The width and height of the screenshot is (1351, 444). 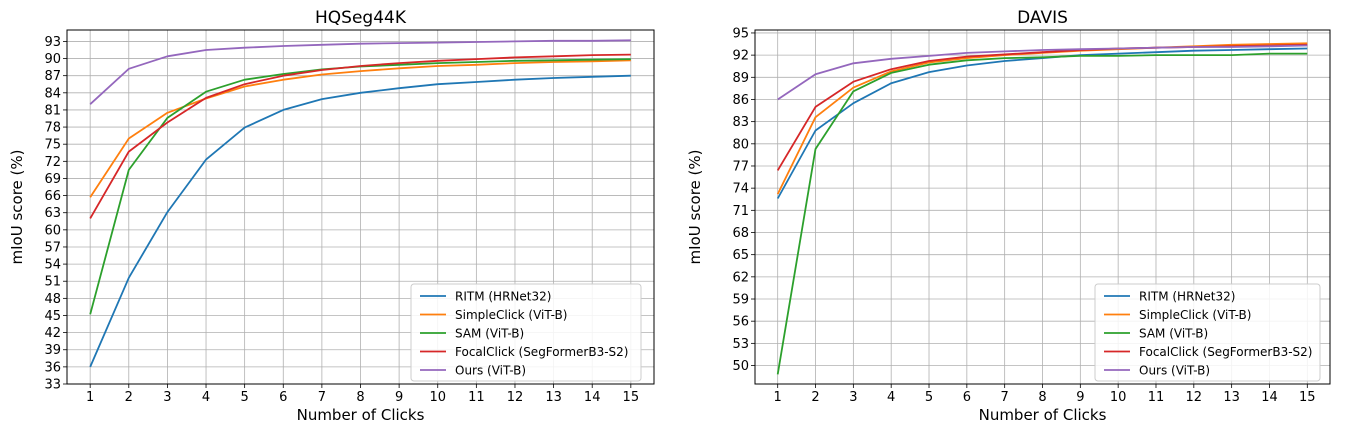 I want to click on y-tick-label: 33, so click(x=52, y=385).